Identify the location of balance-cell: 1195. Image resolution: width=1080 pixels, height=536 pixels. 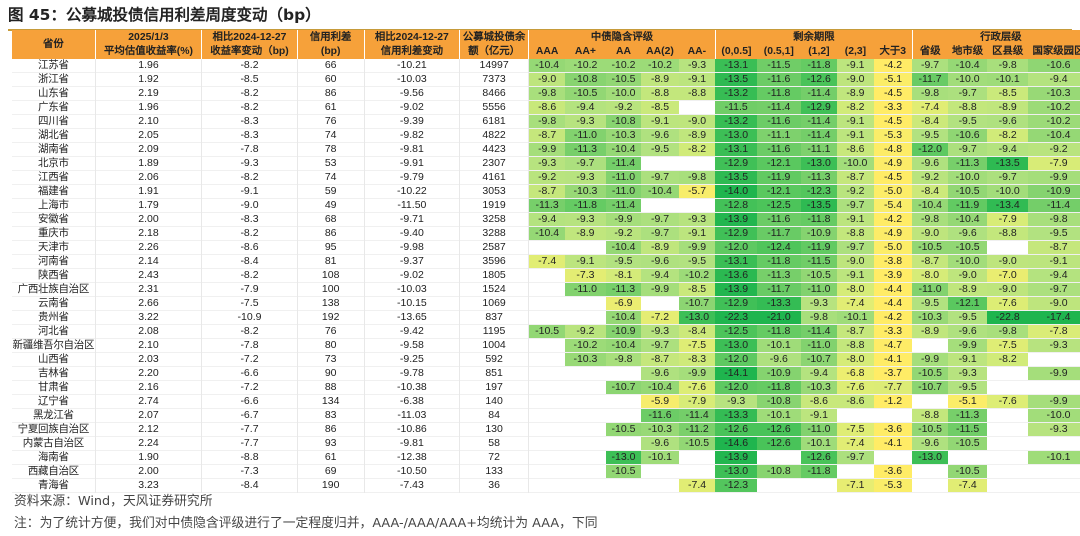
(494, 331).